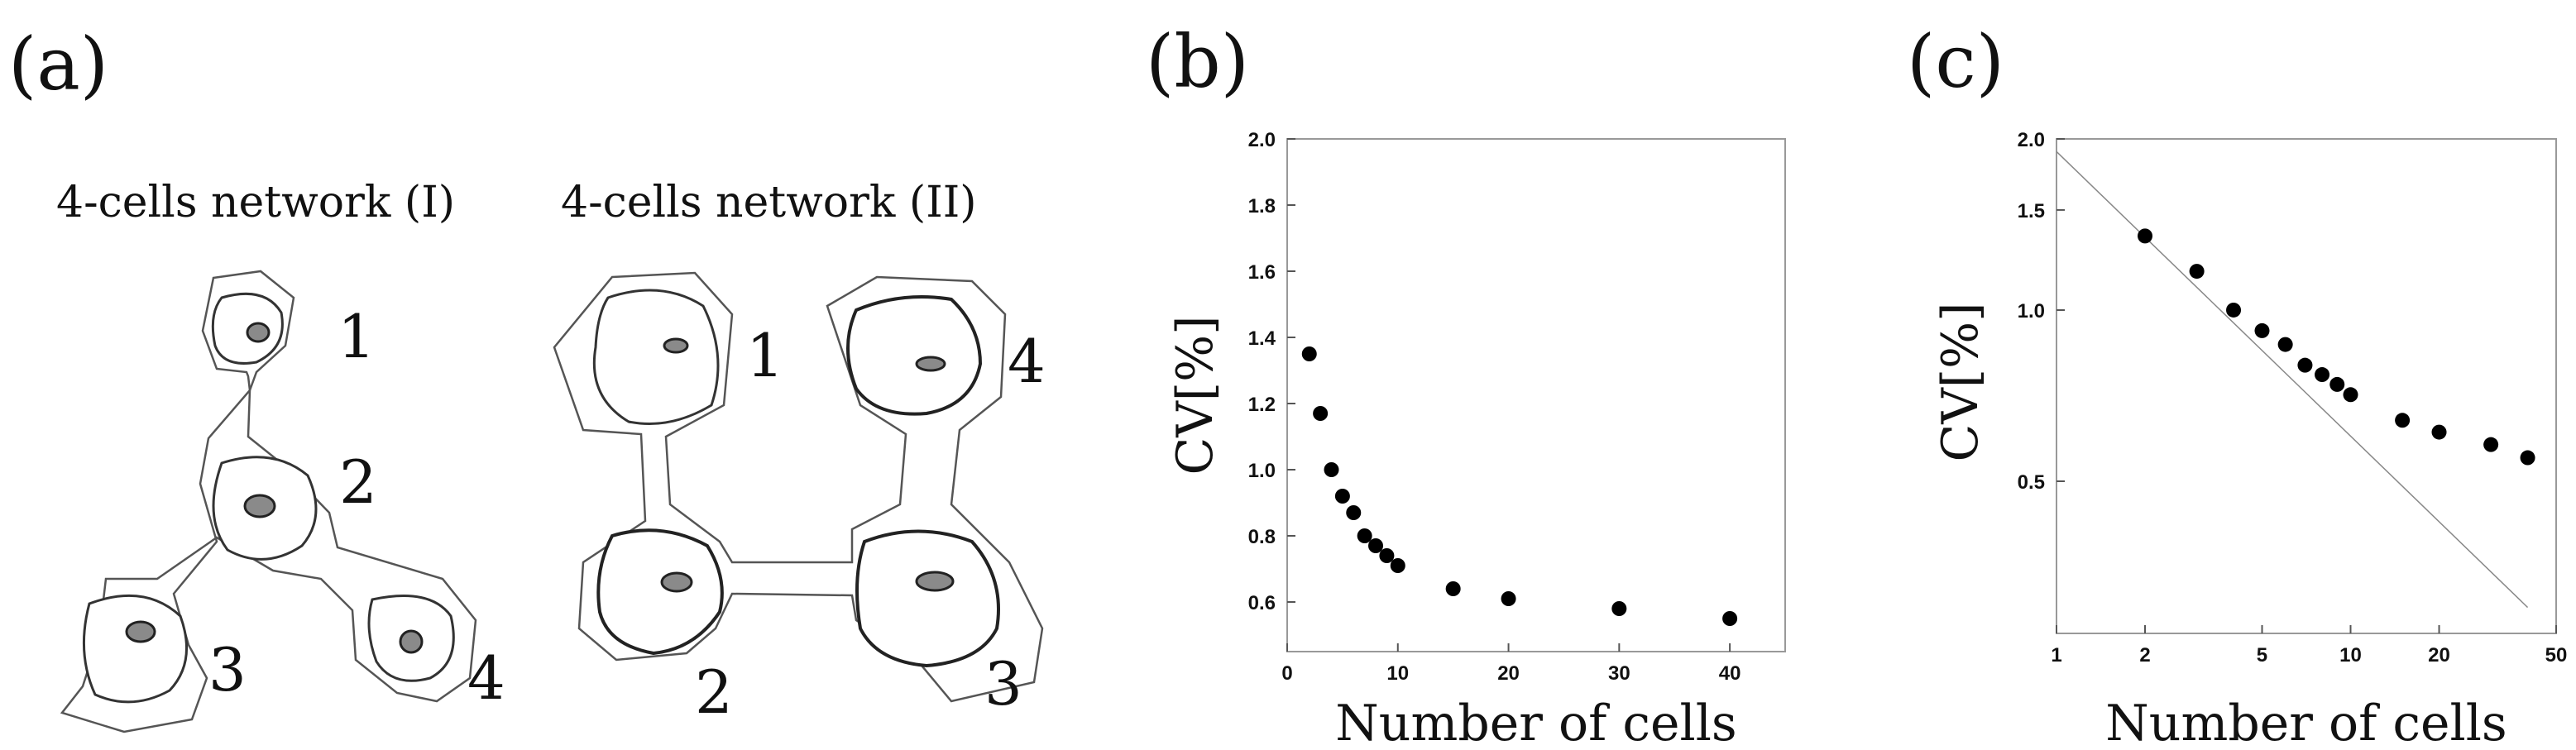 The width and height of the screenshot is (2576, 750). I want to click on network-2: 4-cells network (II) 1 4 2 3, so click(800, 452).